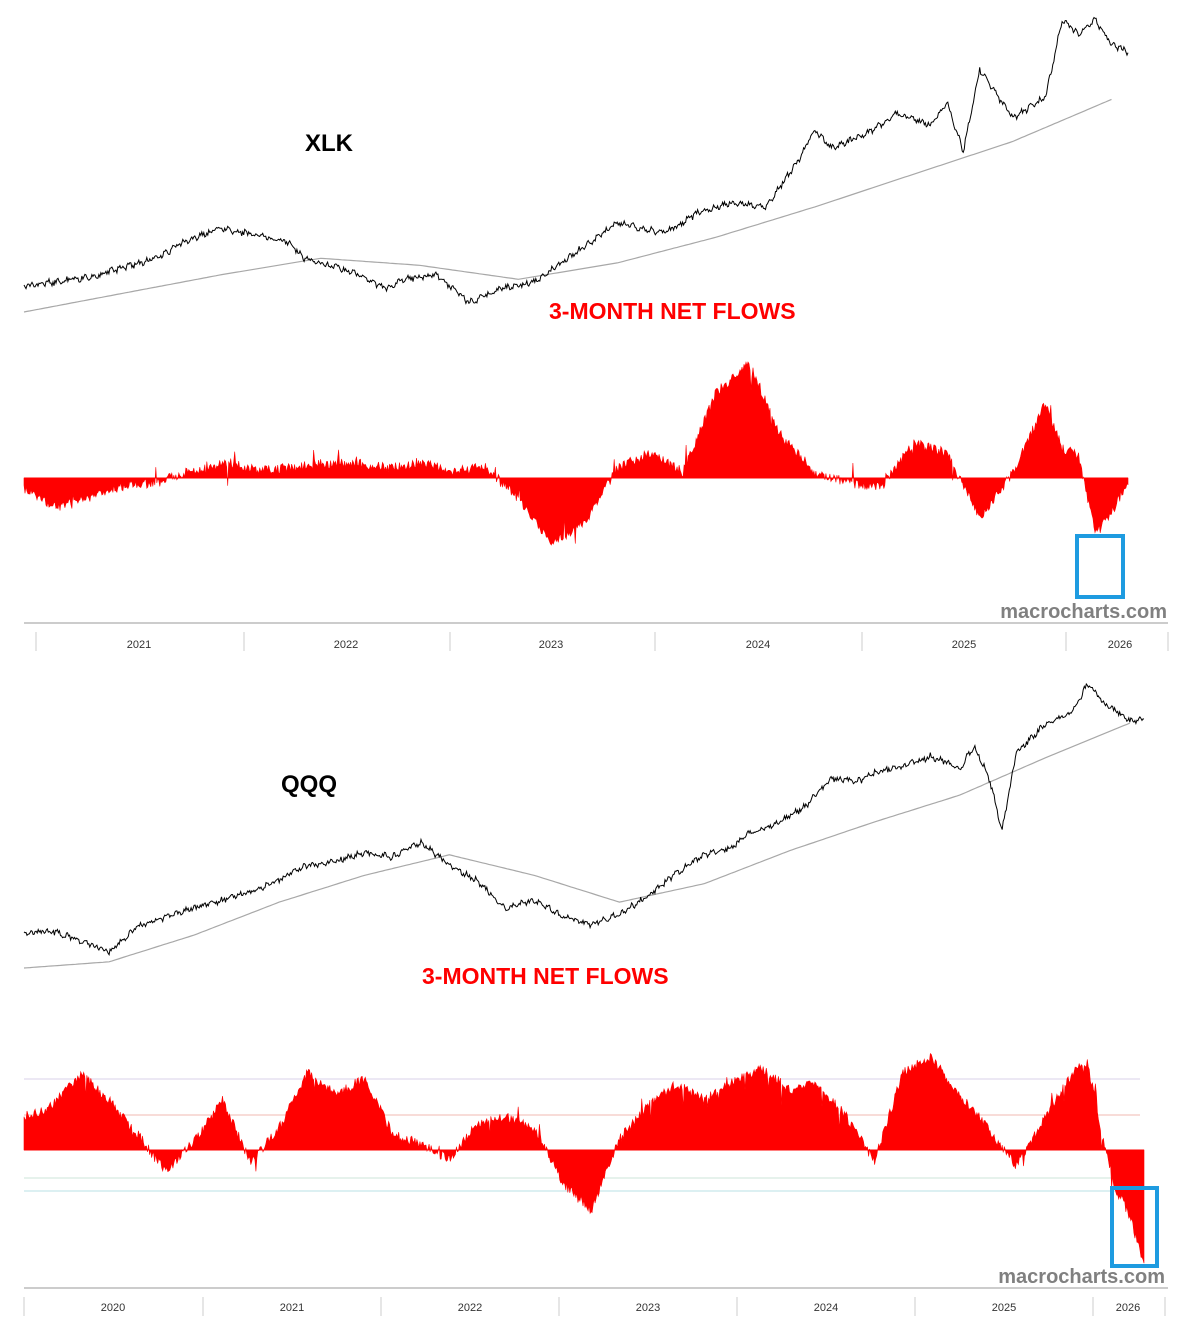  Describe the element at coordinates (551, 645) in the screenshot. I see `xlk-axis-label: 2023` at that location.